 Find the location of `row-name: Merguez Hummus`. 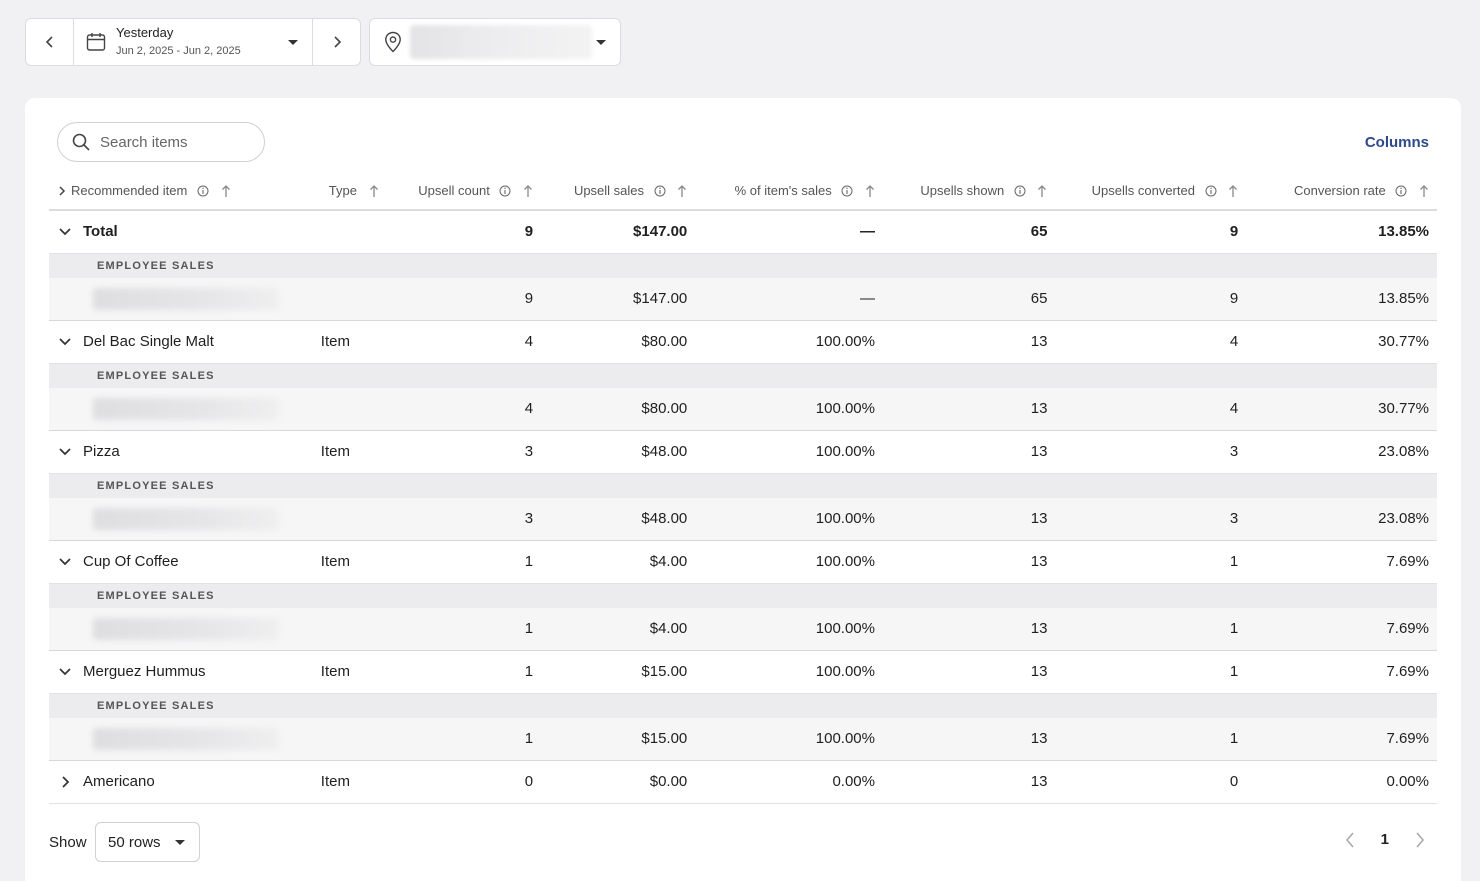

row-name: Merguez Hummus is located at coordinates (144, 671).